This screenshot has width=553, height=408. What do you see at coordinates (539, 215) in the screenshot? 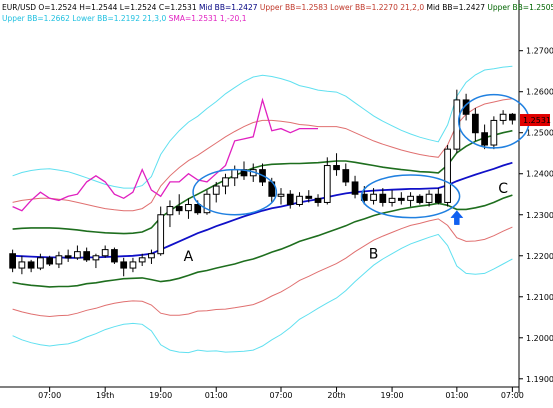
I see `y-tick-label: 1.2300` at bounding box center [539, 215].